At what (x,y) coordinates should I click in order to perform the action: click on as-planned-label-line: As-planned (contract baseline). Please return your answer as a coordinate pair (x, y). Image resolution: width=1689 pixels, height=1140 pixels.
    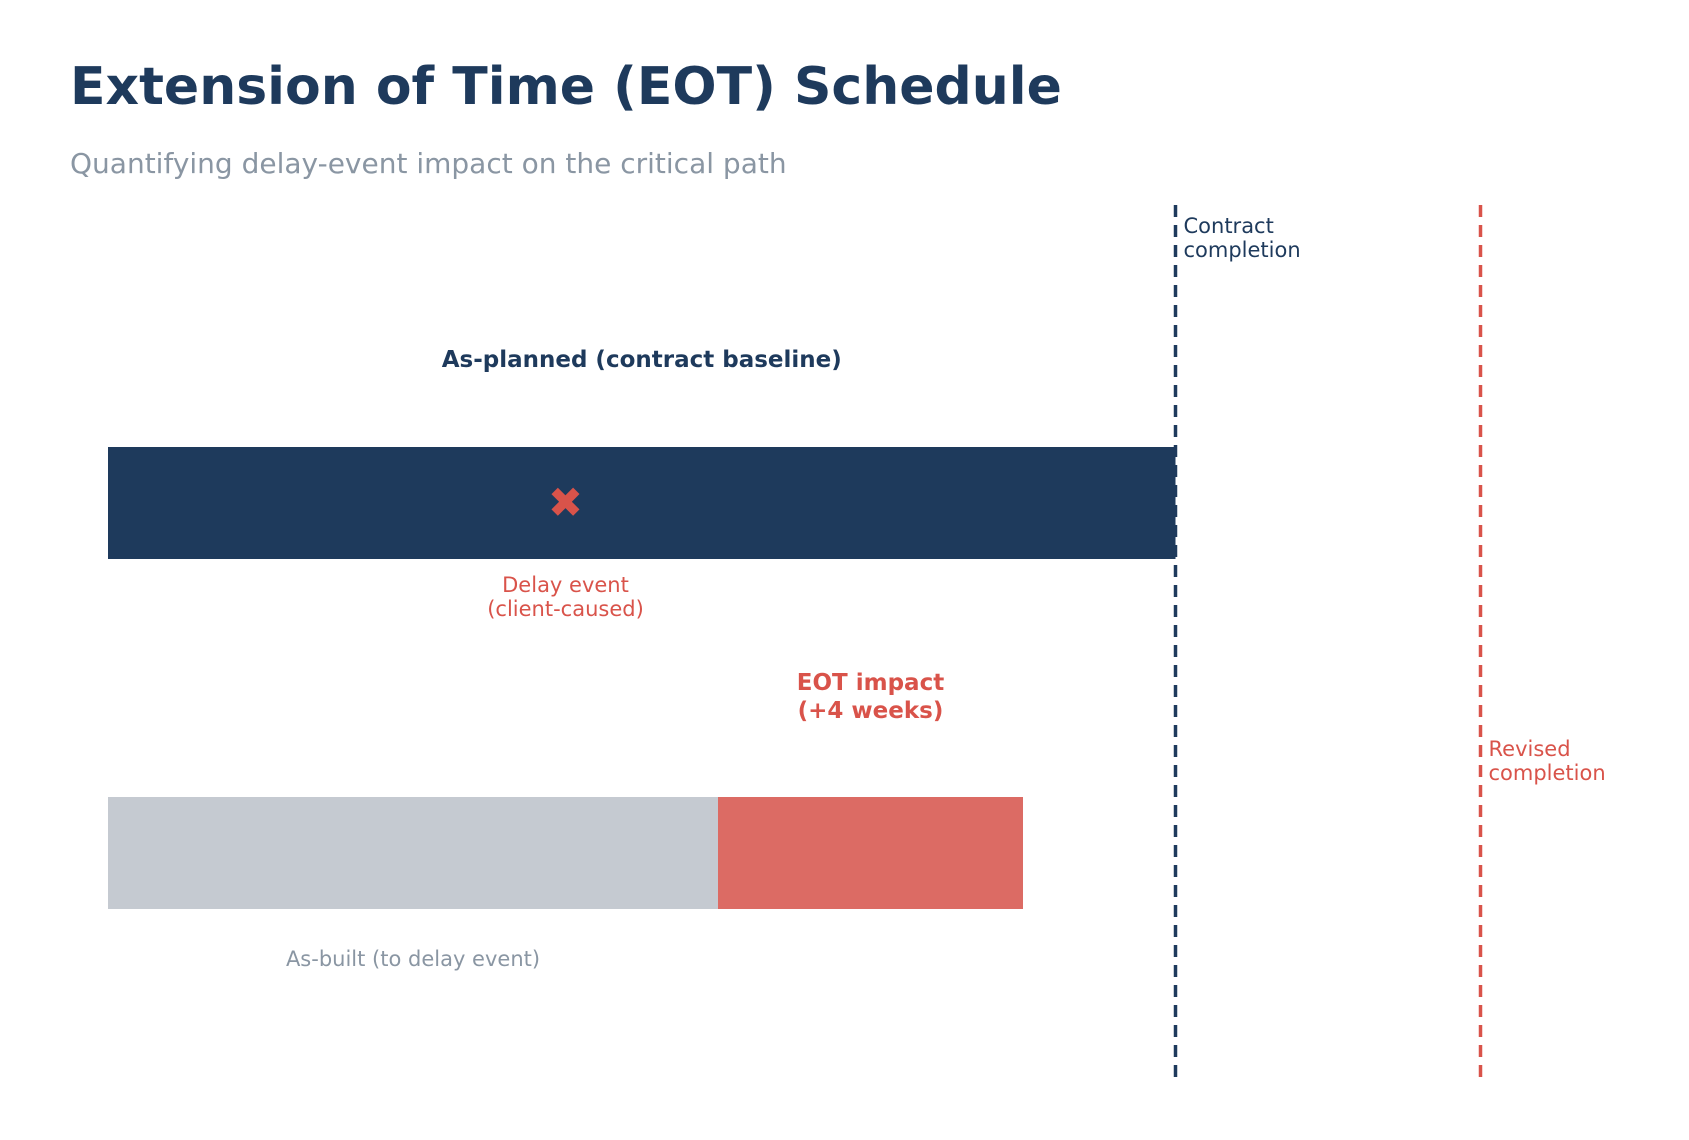
    Looking at the image, I should click on (642, 360).